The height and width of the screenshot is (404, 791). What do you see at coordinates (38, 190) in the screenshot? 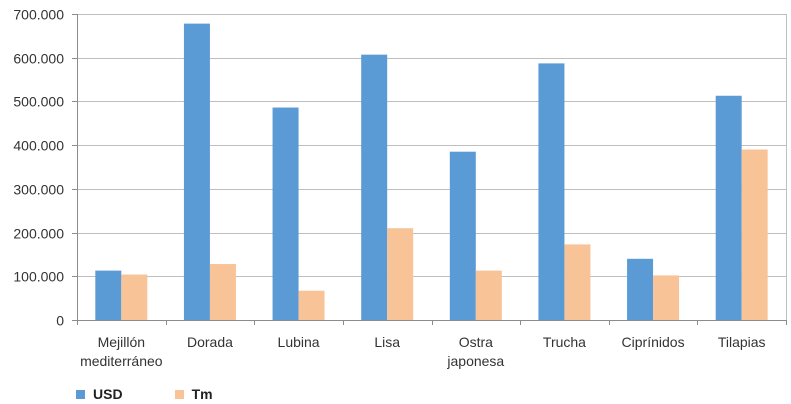
I see `y-tick-label: 300.000` at bounding box center [38, 190].